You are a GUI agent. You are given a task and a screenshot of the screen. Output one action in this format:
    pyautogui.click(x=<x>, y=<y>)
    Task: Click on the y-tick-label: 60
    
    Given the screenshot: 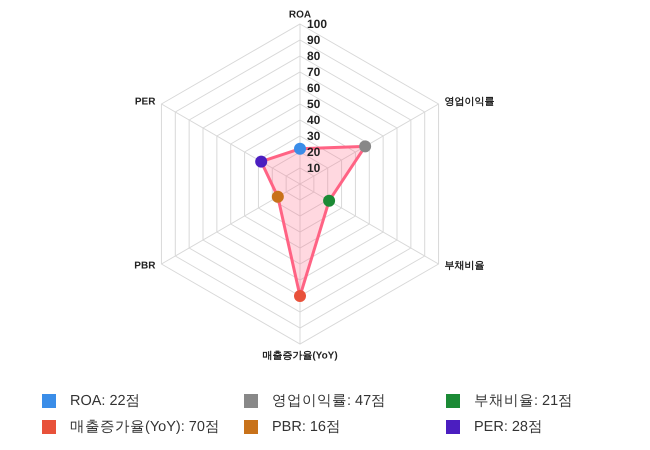 What is the action you would take?
    pyautogui.click(x=313, y=88)
    